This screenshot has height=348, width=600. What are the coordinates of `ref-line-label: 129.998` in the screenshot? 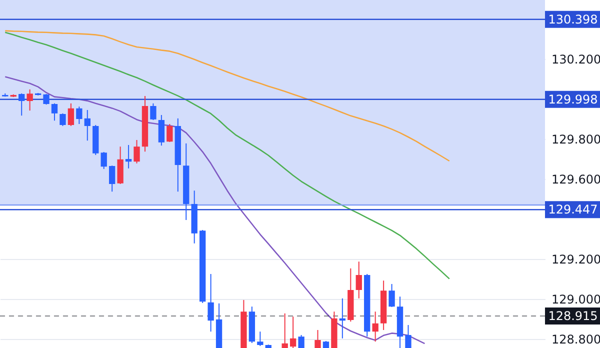 It's located at (573, 99).